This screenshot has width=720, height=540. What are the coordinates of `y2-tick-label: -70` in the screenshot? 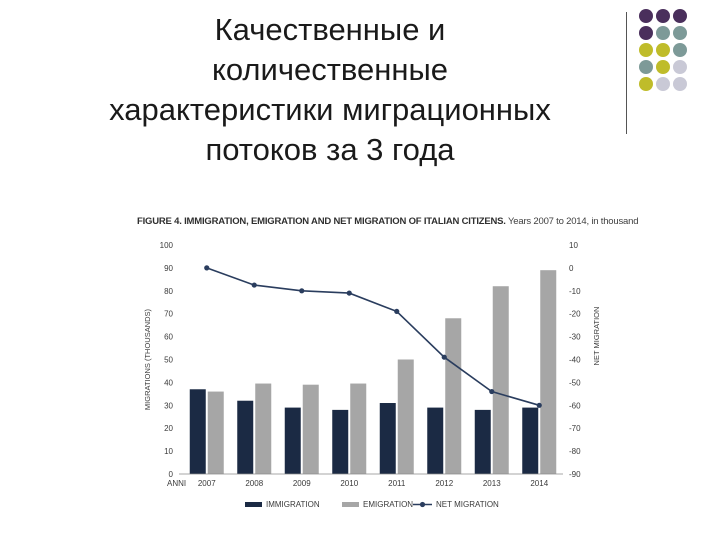 It's located at (575, 428).